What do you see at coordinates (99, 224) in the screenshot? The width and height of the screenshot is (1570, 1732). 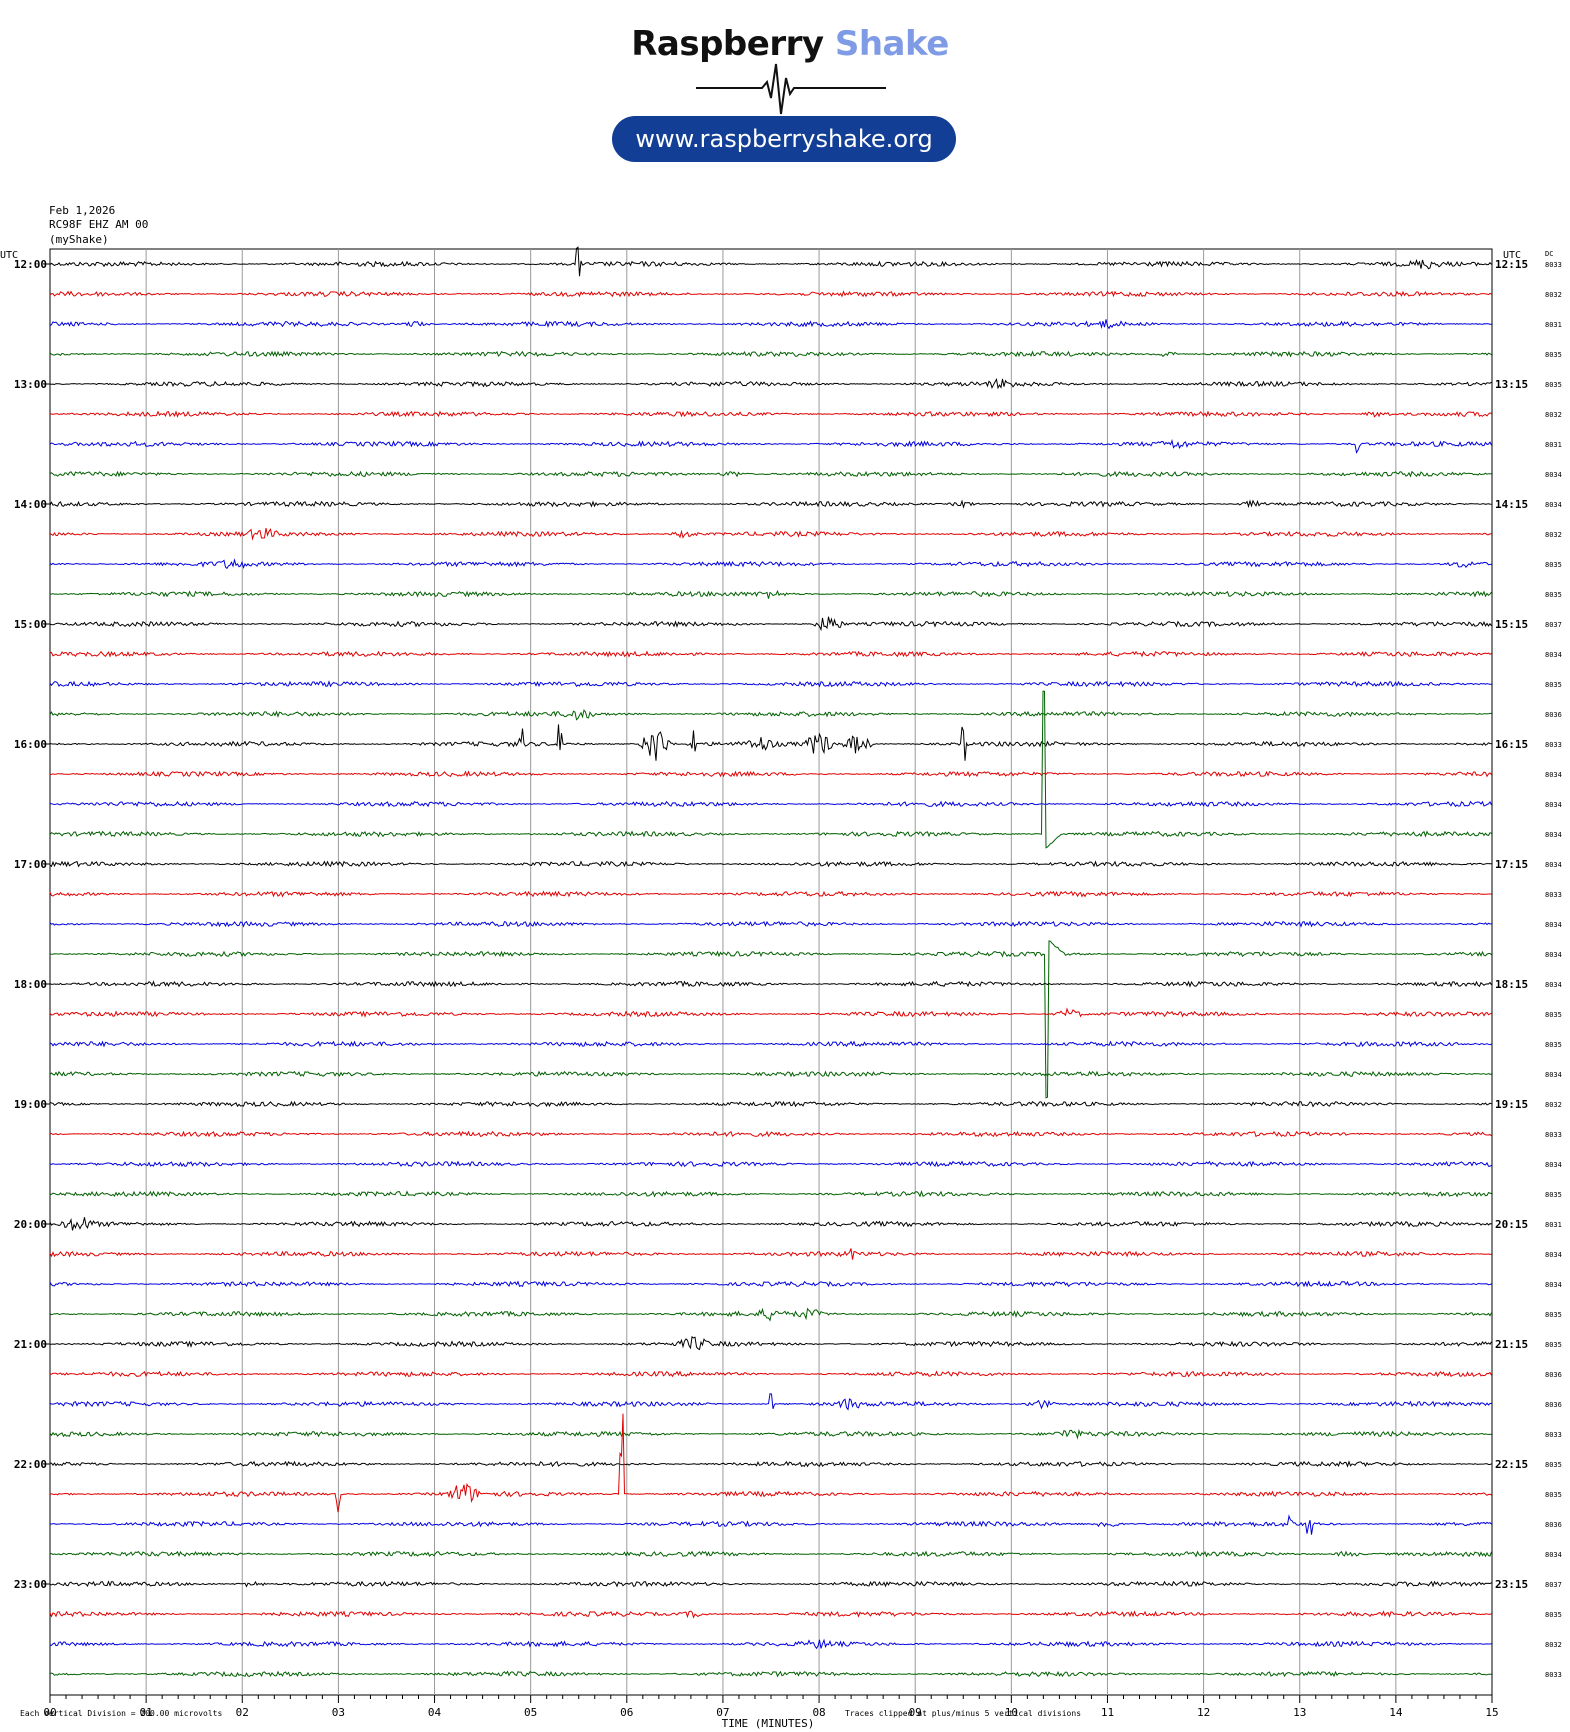 I see `station-id: RC98F EHZ AM 00` at bounding box center [99, 224].